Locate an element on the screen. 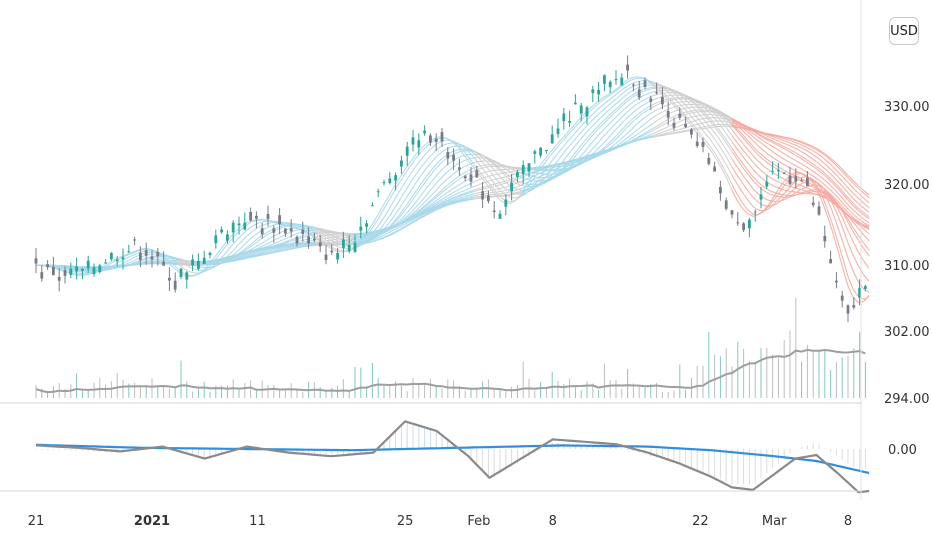 The height and width of the screenshot is (550, 932). currency-badge: USD is located at coordinates (904, 31).